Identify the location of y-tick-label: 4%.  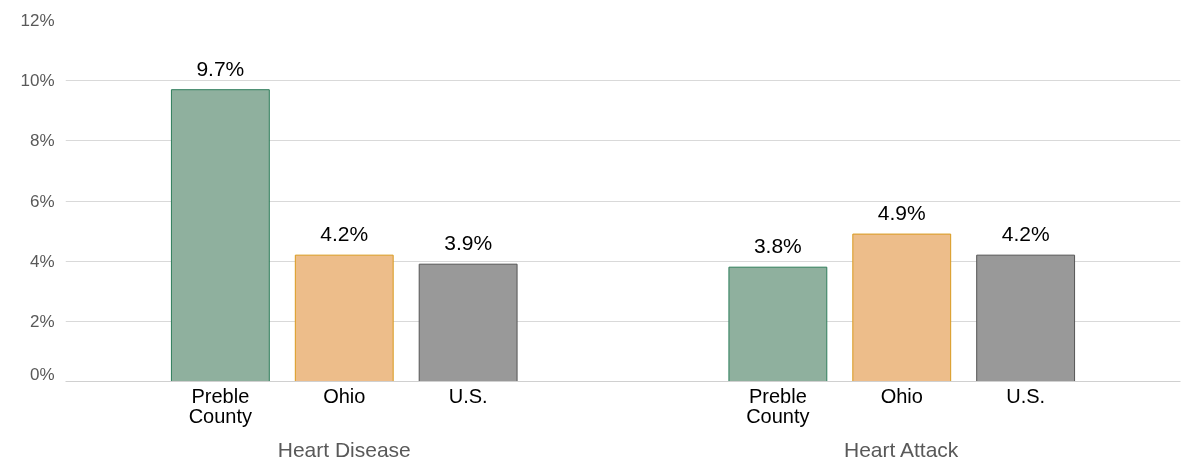
(42, 261).